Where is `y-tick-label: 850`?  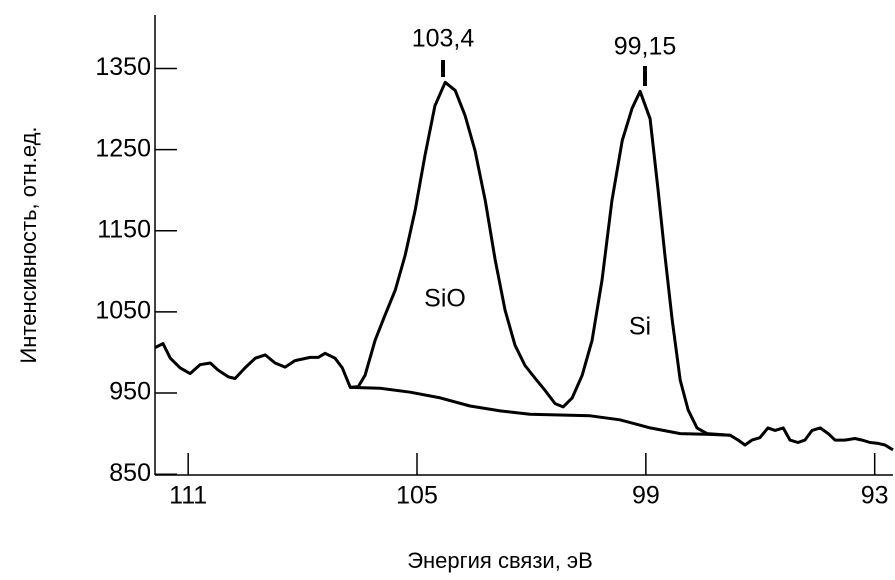
y-tick-label: 850 is located at coordinates (130, 473).